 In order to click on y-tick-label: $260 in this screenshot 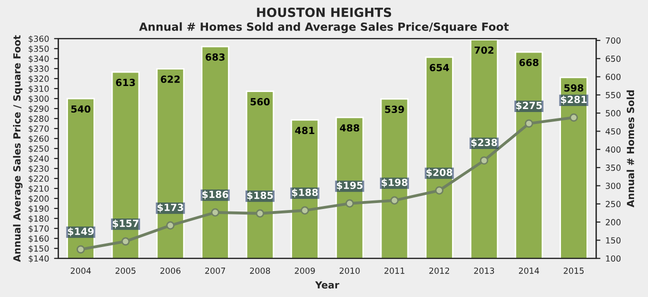, I will do `click(38, 139)`.